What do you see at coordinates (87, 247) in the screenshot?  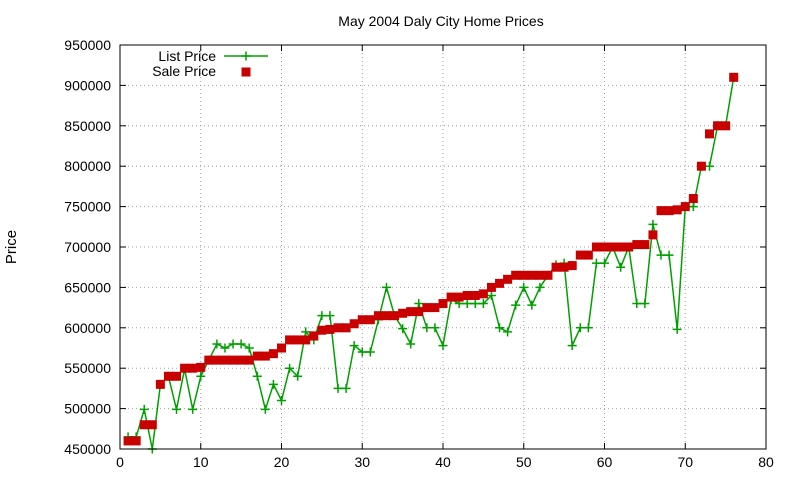 I see `y-tick-label: 700000` at bounding box center [87, 247].